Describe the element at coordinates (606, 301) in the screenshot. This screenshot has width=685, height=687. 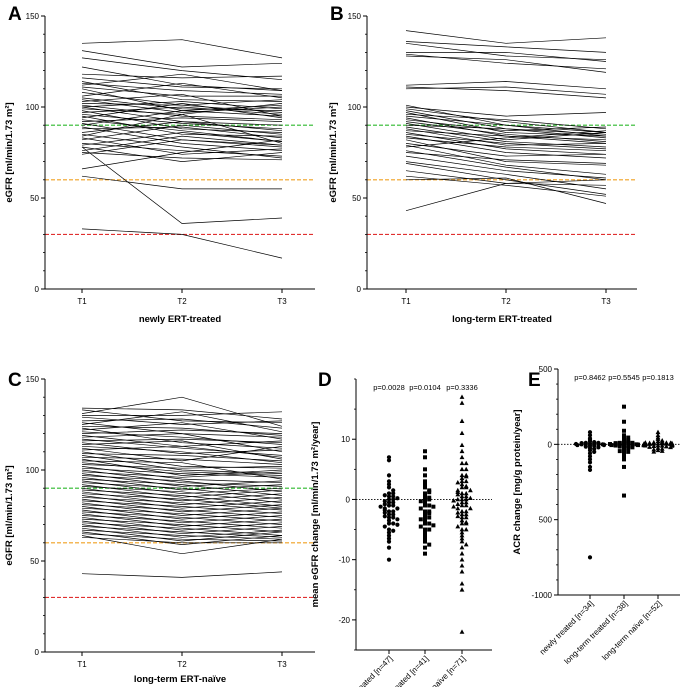
I see `x-tick-label: T3` at that location.